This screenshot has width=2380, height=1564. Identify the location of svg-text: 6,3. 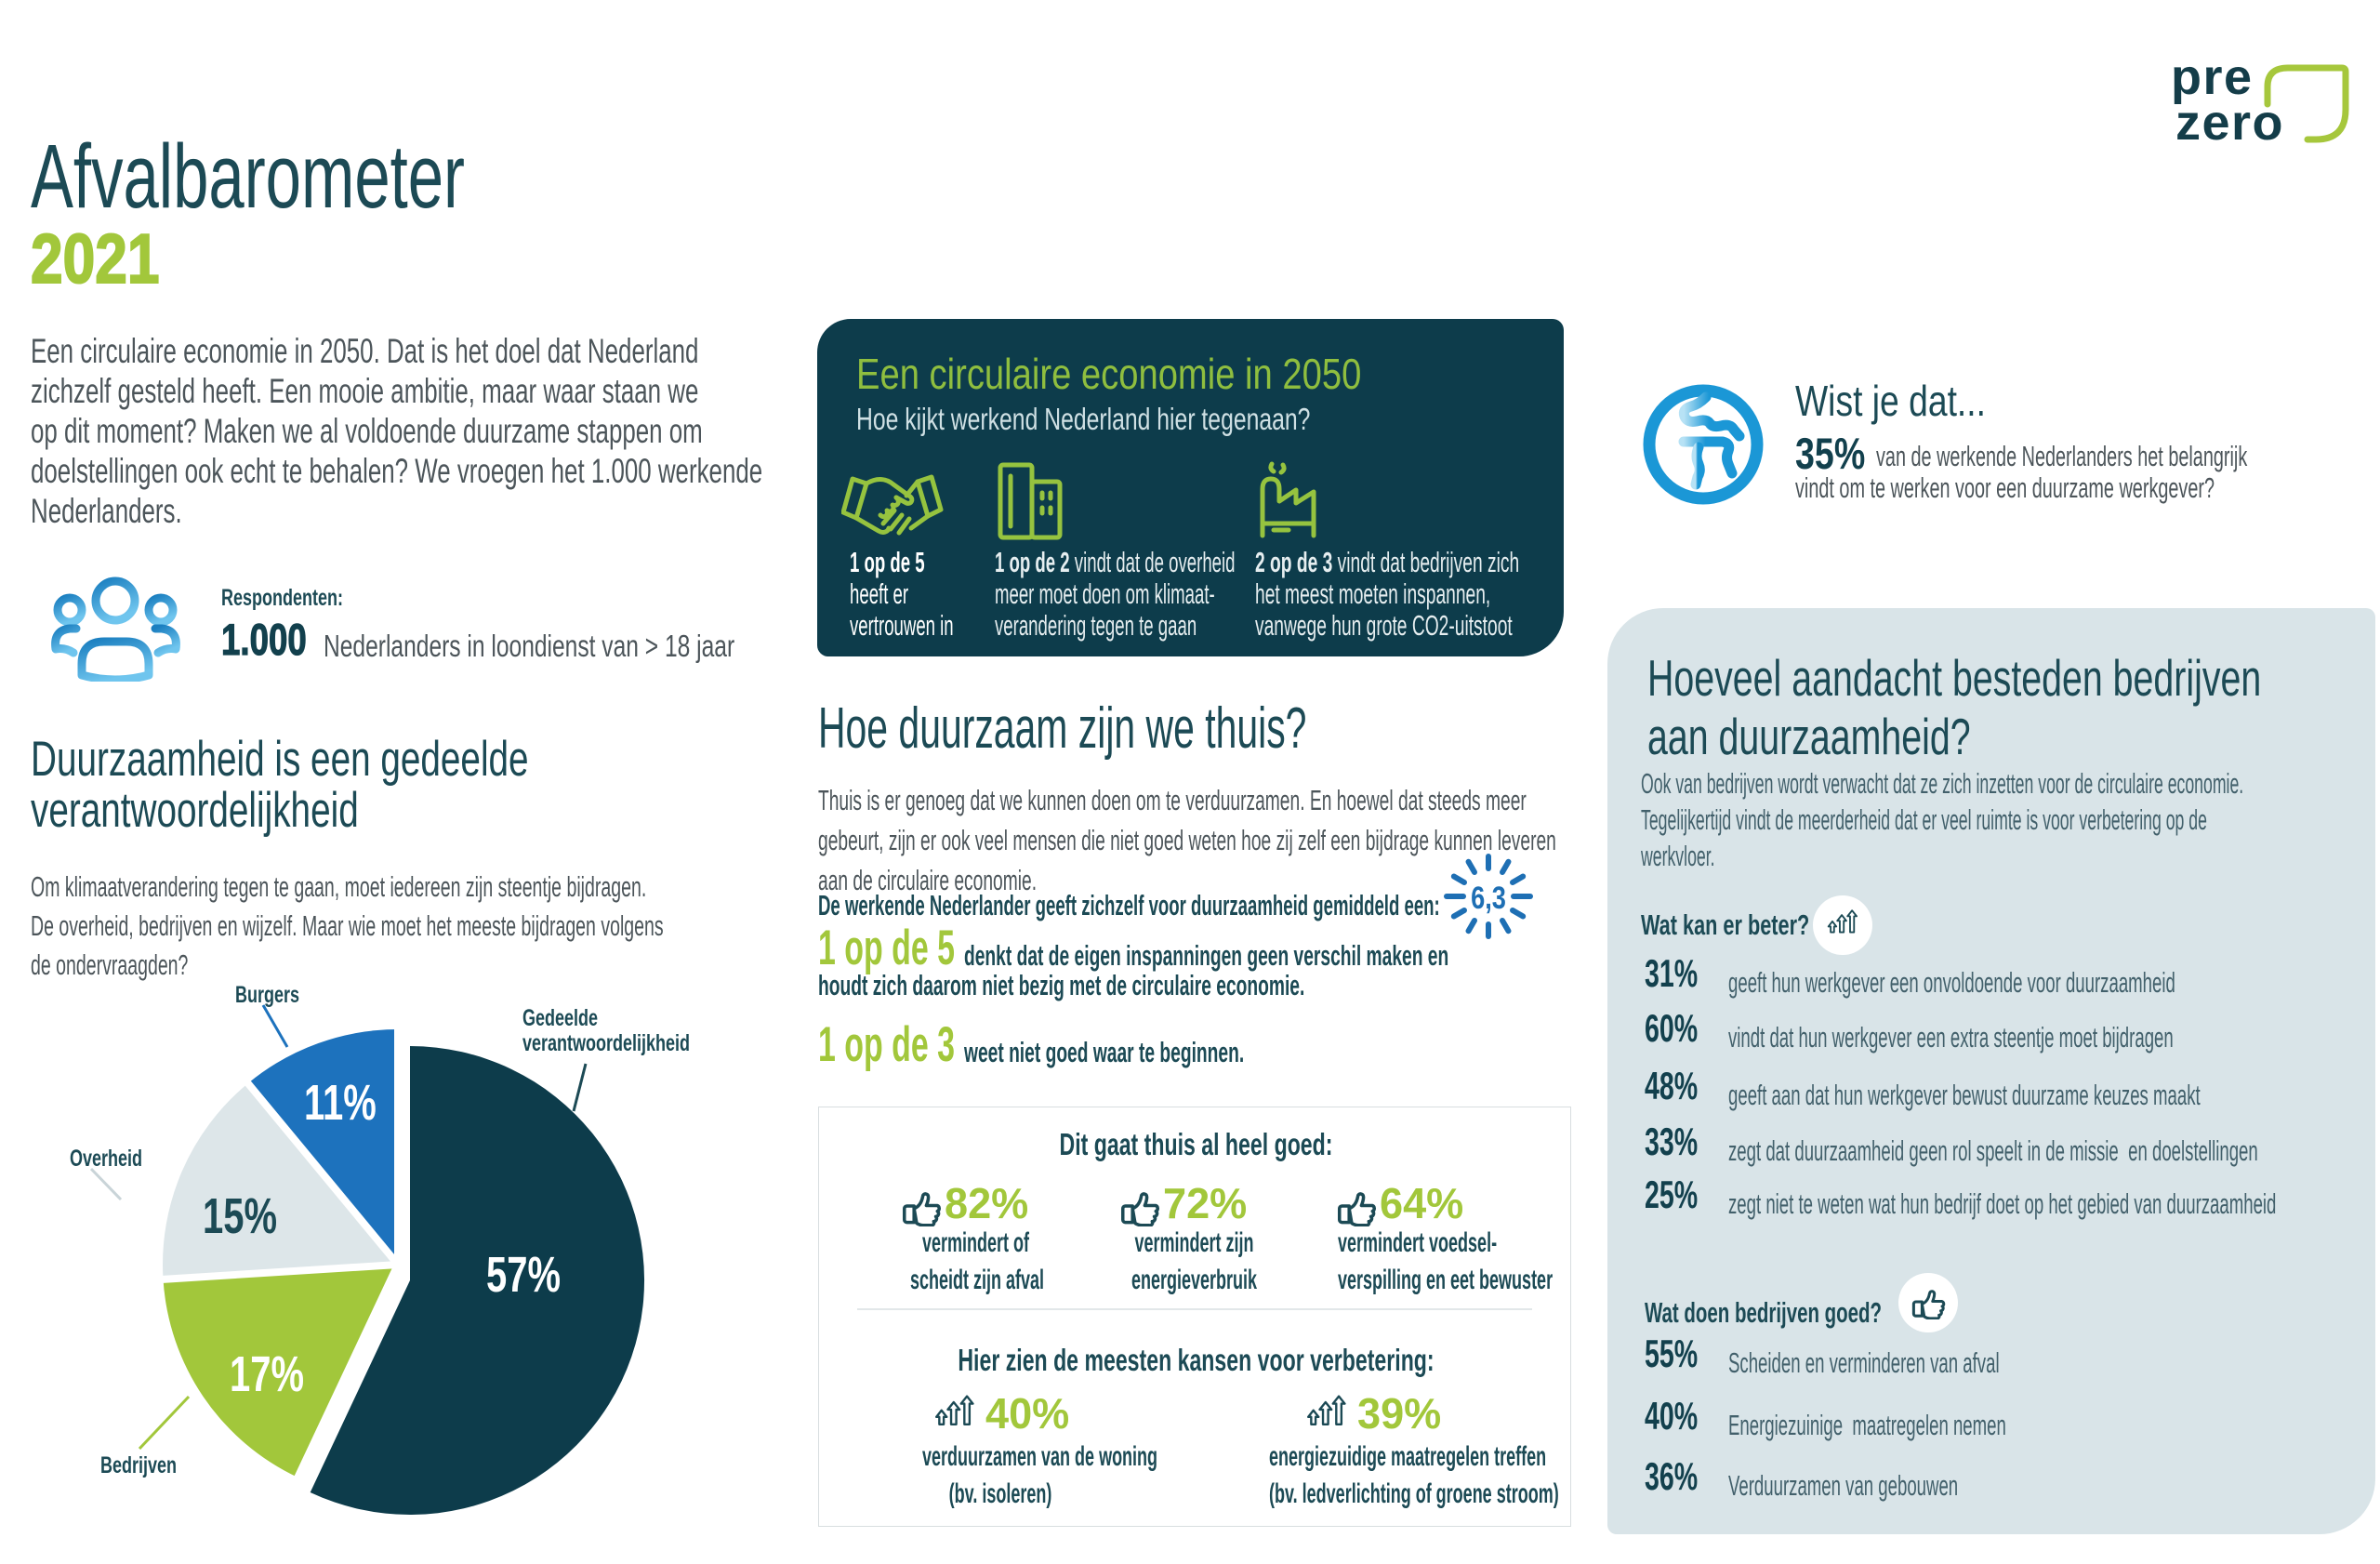
(1488, 898).